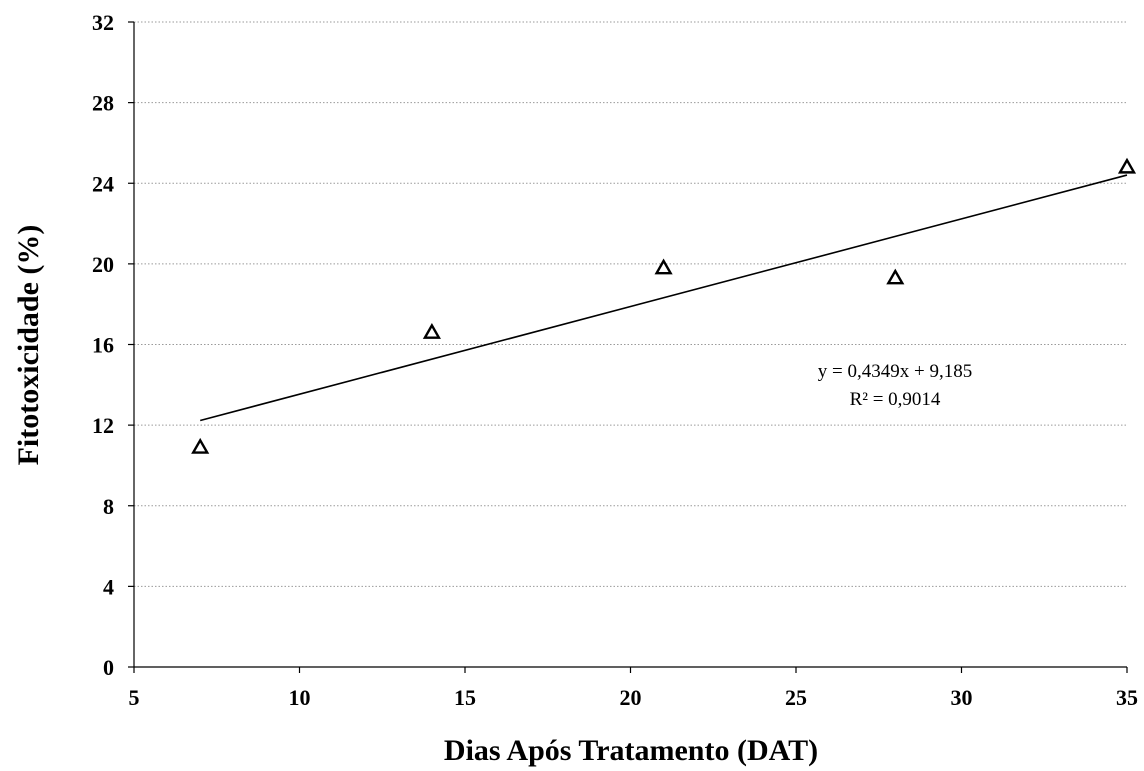 This screenshot has height=771, width=1144. I want to click on y-tick-label: 24, so click(103, 183).